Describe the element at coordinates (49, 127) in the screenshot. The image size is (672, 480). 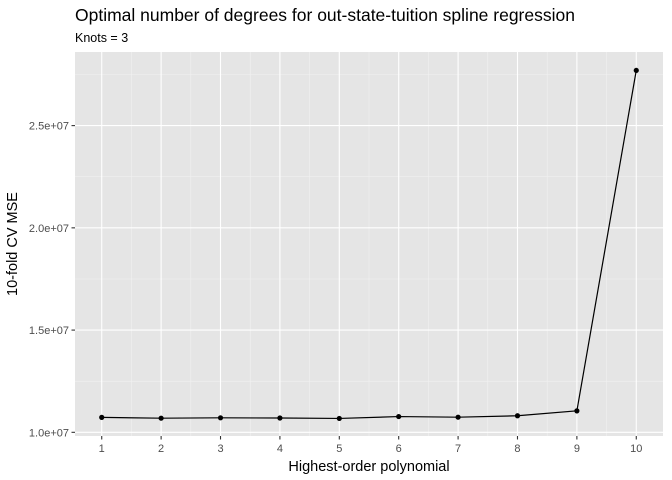
I see `y-tick-label: 2.5e+07` at that location.